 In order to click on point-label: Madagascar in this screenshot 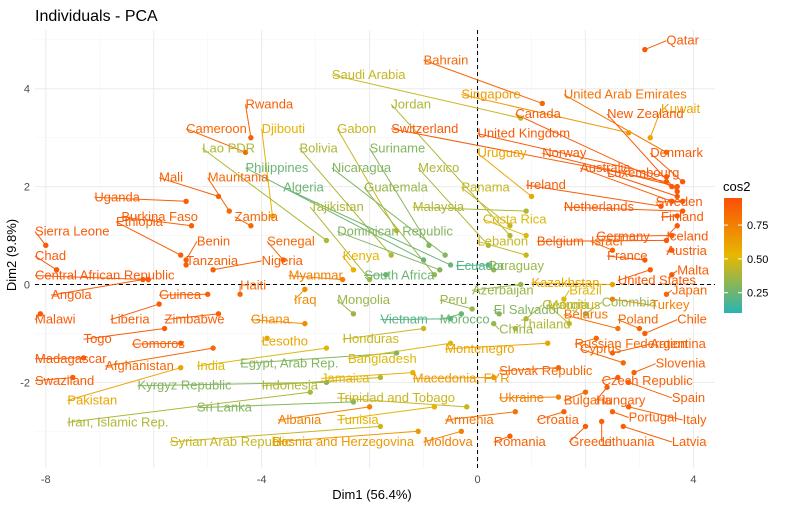, I will do `click(71, 358)`.